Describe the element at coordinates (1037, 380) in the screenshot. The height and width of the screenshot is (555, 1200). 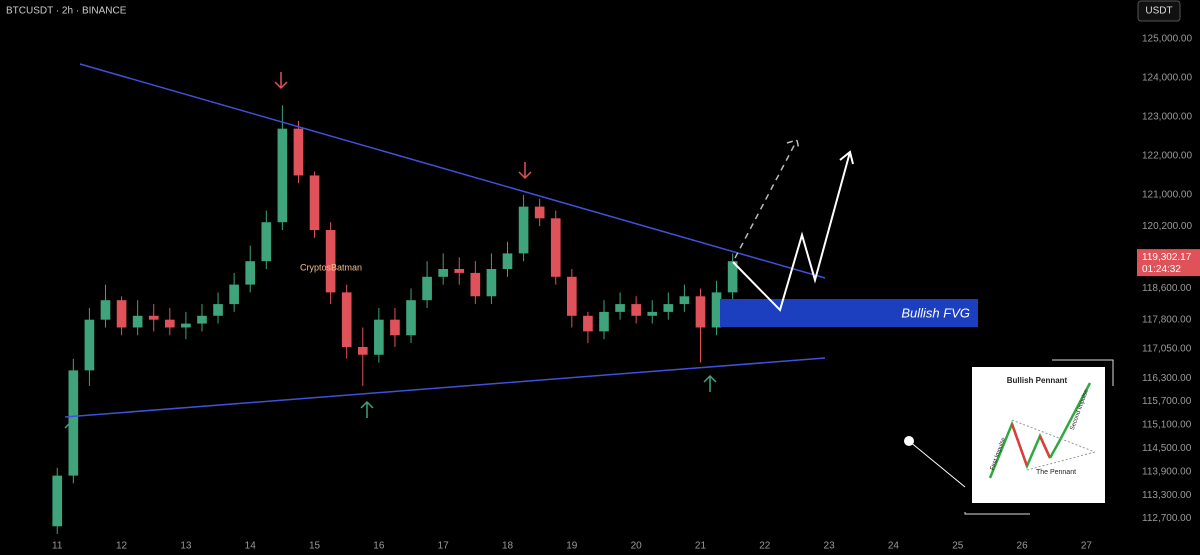
I see `inset-title: Bullish Pennant` at that location.